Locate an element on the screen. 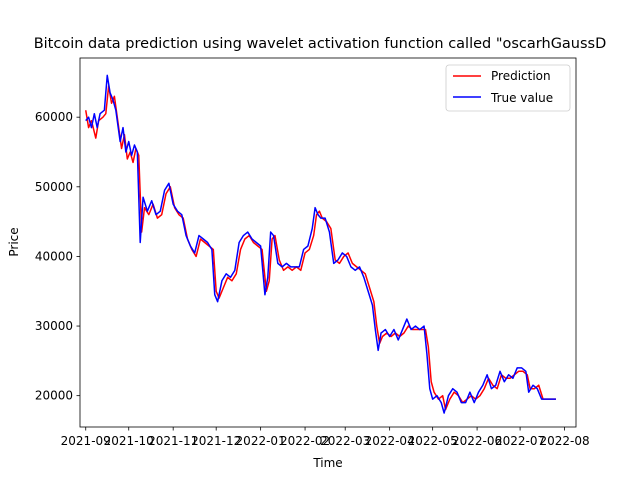 This screenshot has height=480, width=640. x-tick-label: 2022-03 is located at coordinates (345, 441).